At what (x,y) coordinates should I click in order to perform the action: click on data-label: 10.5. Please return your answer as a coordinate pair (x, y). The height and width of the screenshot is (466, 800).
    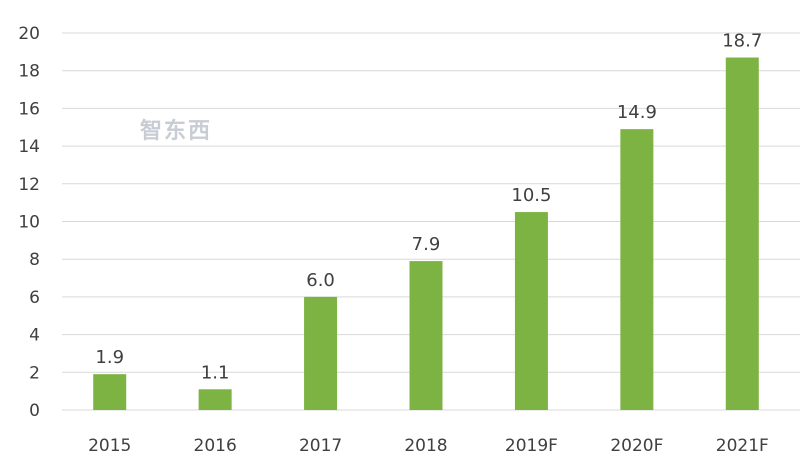
    Looking at the image, I should click on (531, 195).